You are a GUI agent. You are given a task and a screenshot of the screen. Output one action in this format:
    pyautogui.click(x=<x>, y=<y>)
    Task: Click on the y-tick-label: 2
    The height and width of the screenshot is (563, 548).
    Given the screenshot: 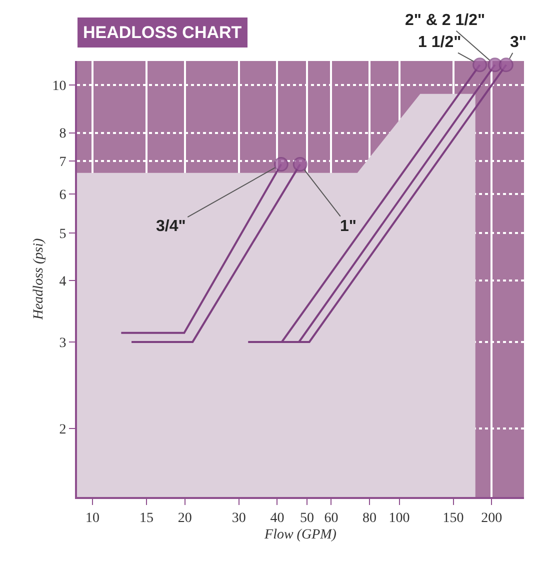 What is the action you would take?
    pyautogui.click(x=62, y=430)
    